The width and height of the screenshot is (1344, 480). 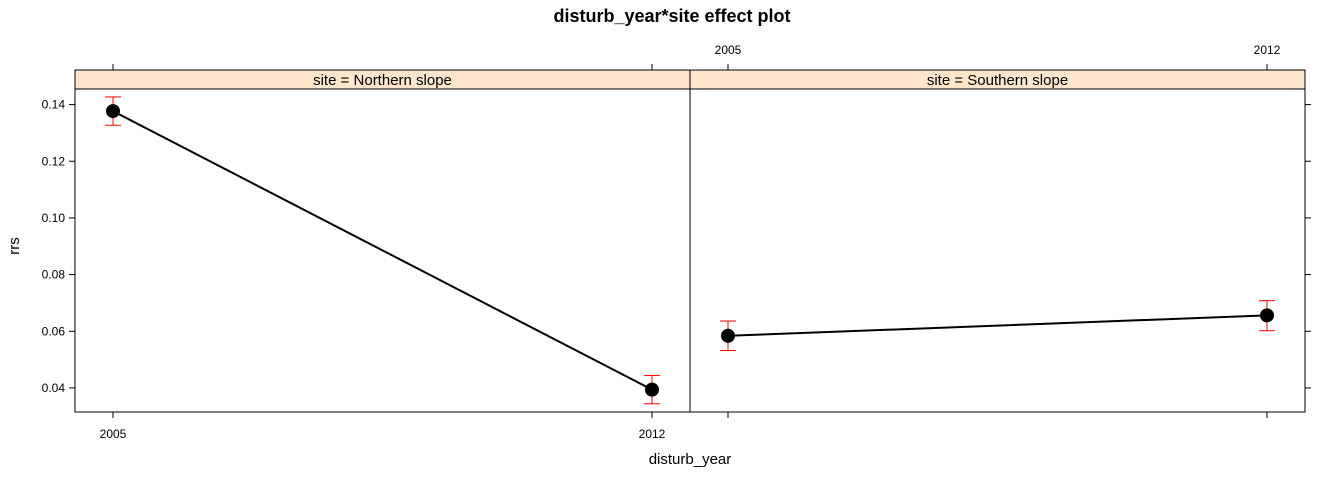 I want to click on chart-title: disturb_year*site effect plot, so click(x=671, y=16).